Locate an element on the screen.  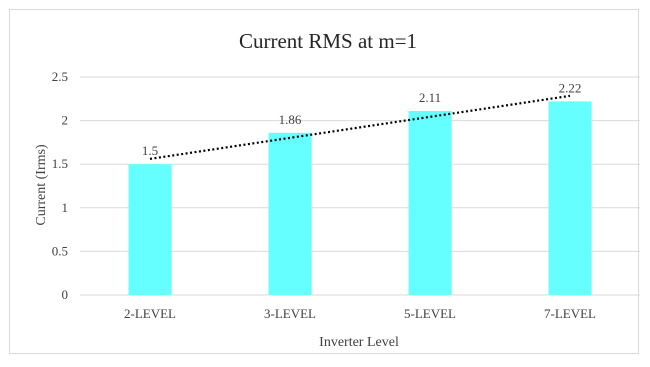
data-label: 2.11 is located at coordinates (430, 97).